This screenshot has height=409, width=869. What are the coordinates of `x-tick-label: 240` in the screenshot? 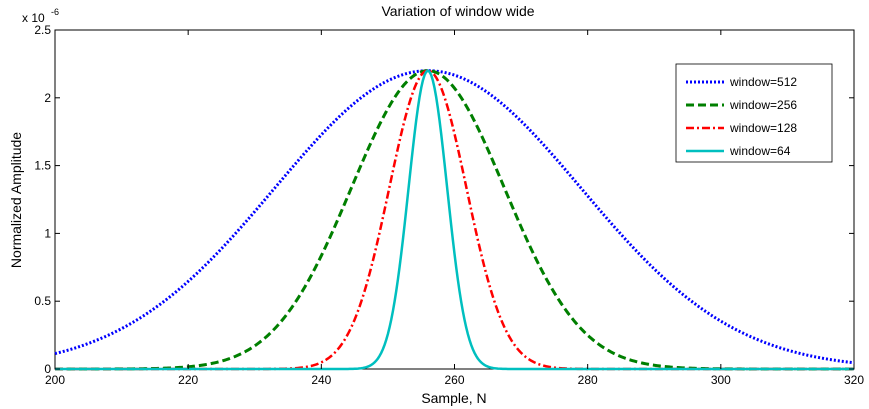 It's located at (321, 380).